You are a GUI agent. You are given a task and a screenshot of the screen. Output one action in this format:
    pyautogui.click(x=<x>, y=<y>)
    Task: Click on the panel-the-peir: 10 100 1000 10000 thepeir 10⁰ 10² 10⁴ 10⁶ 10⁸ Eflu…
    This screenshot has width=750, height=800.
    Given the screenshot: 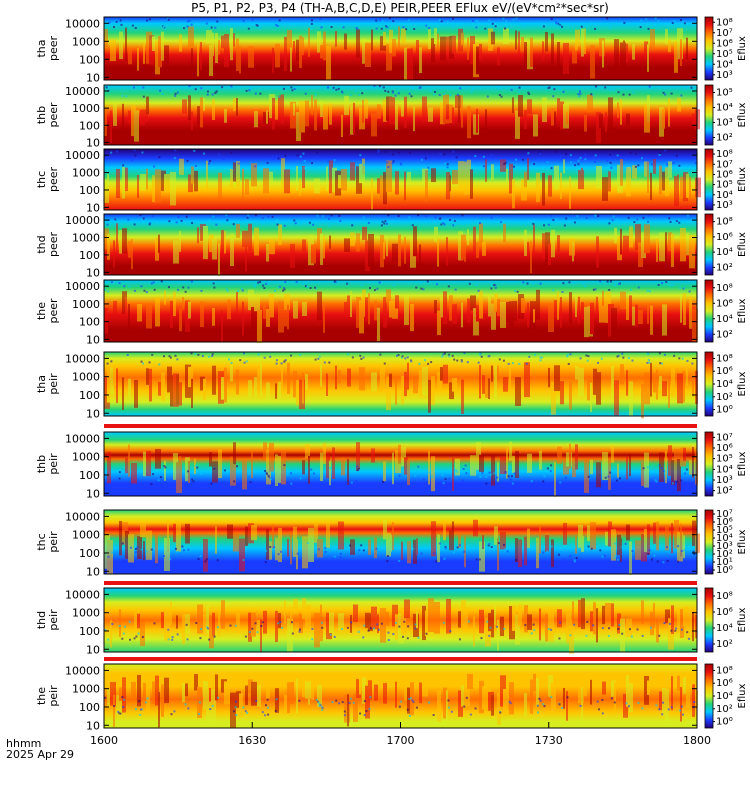 What is the action you would take?
    pyautogui.click(x=391, y=697)
    